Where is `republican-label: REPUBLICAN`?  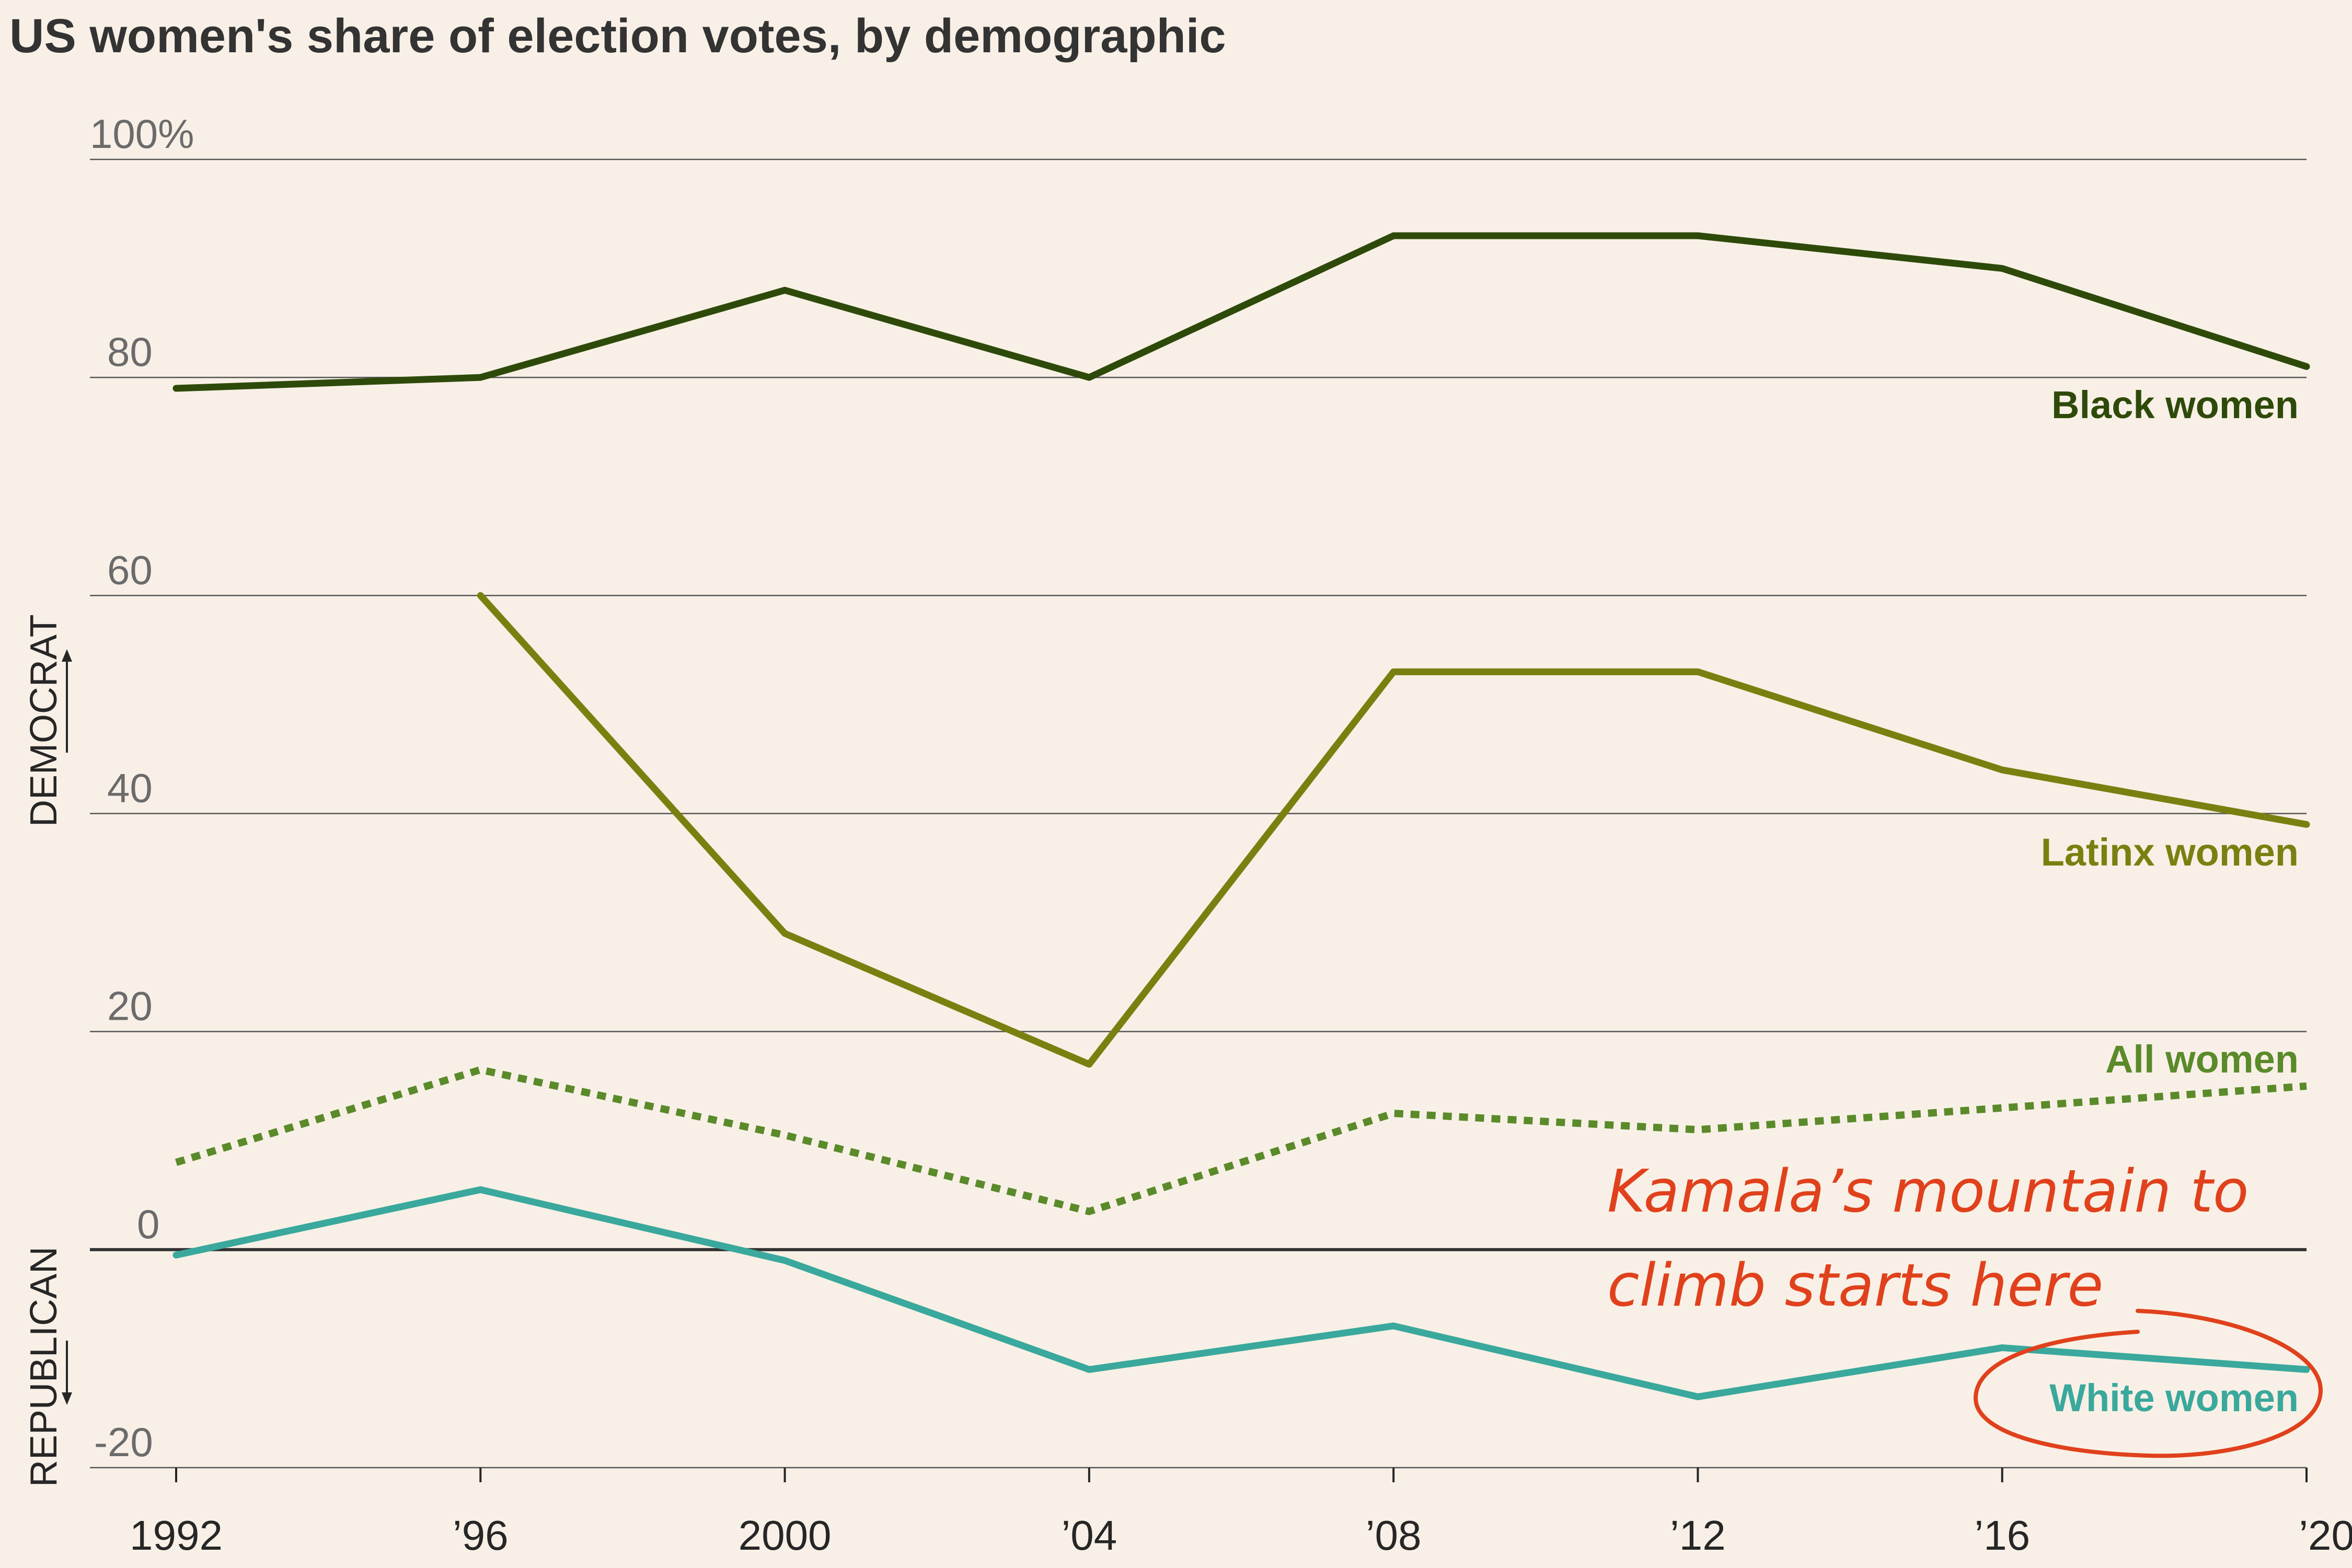 republican-label: REPUBLICAN is located at coordinates (44, 1367).